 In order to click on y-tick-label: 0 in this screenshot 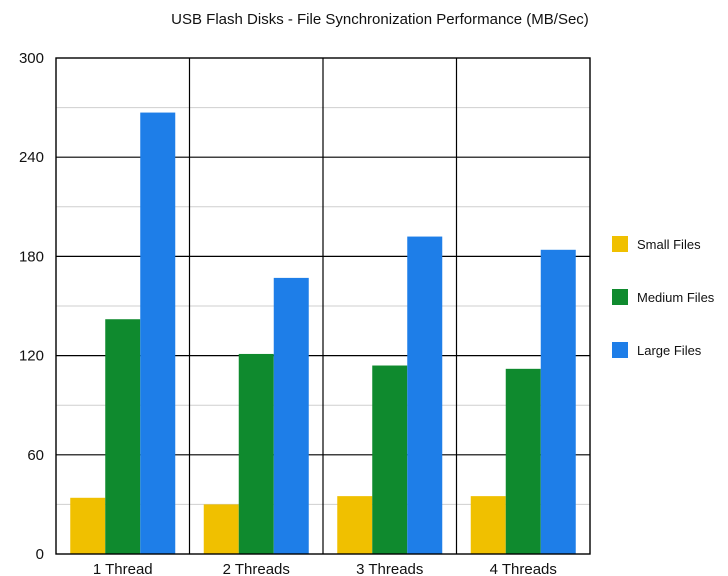, I will do `click(40, 554)`.